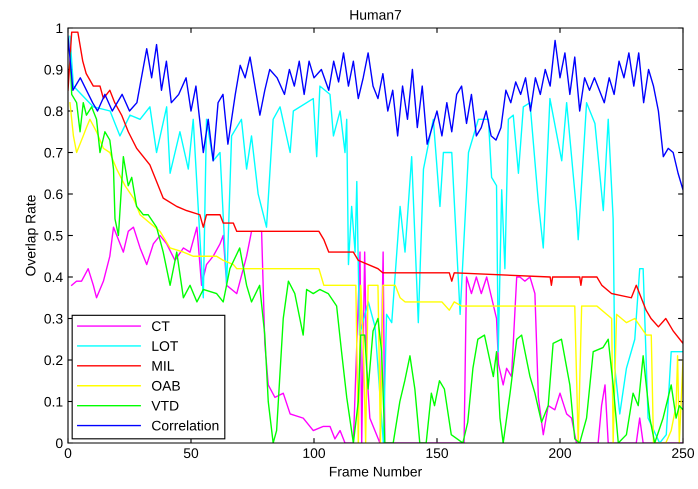 This screenshot has height=489, width=698. I want to click on y-tick-label: 1, so click(59, 28).